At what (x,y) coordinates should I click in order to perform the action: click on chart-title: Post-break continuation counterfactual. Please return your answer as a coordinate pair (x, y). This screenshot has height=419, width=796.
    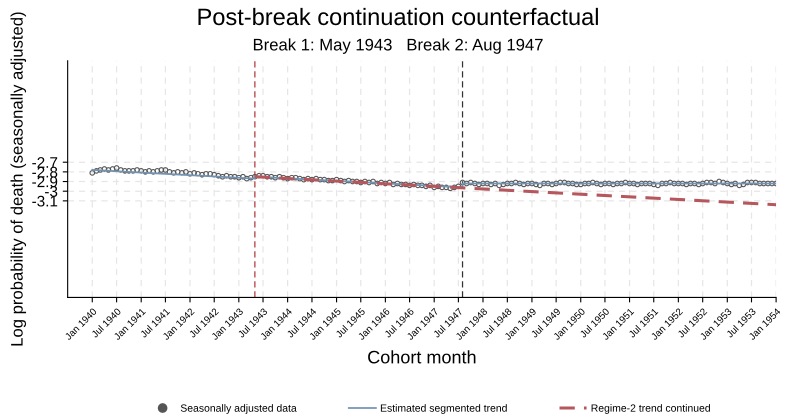
    Looking at the image, I should click on (398, 17).